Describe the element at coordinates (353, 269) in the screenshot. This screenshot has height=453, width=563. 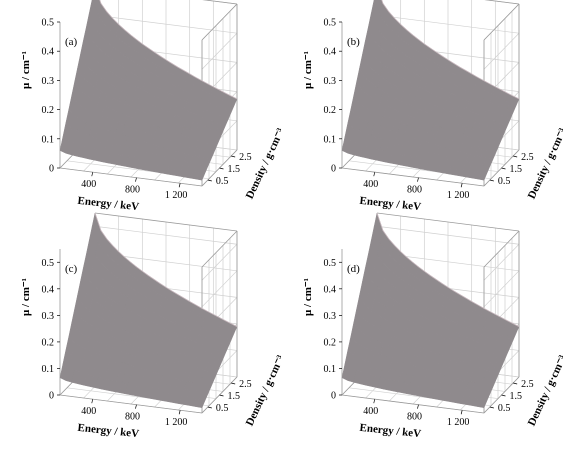
I see `panel-label: (d)` at that location.